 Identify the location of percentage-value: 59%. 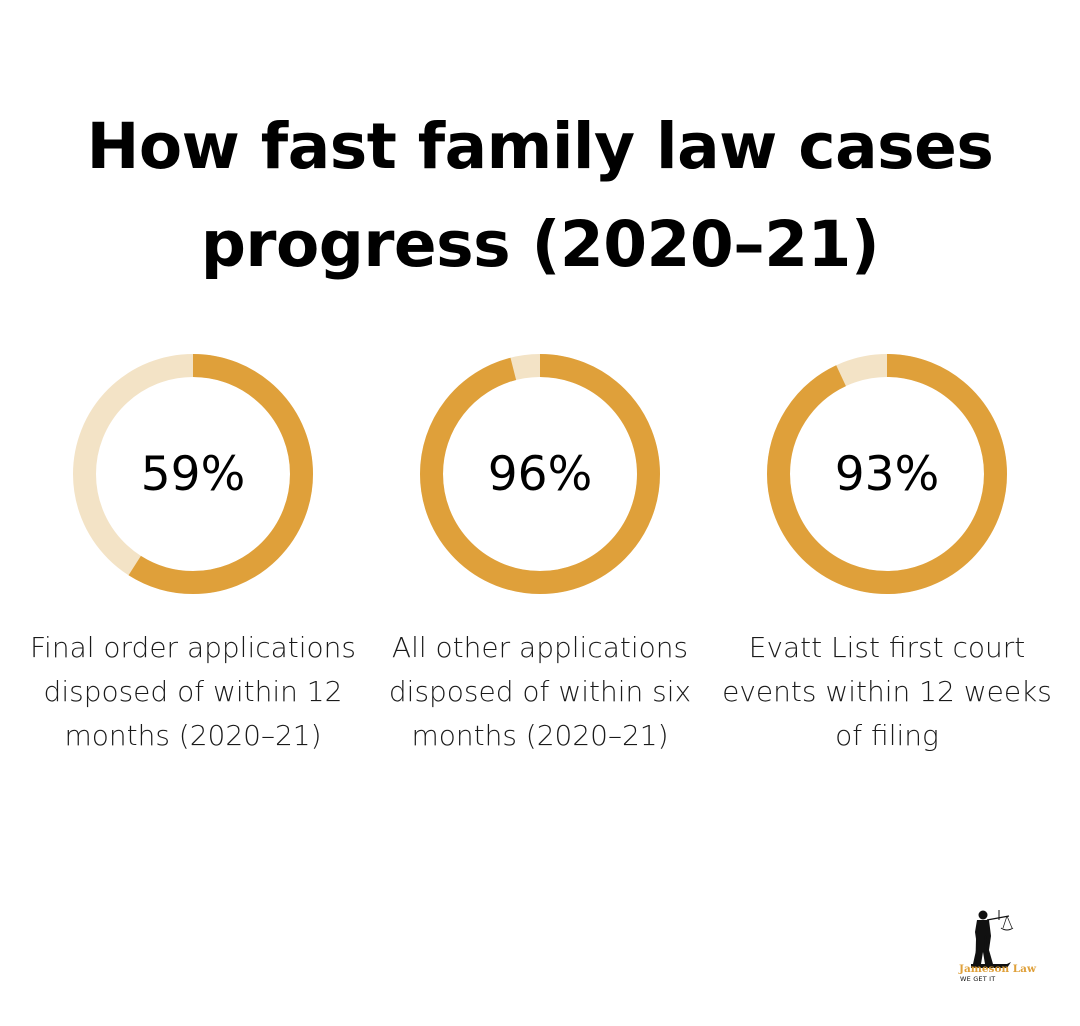
(193, 474).